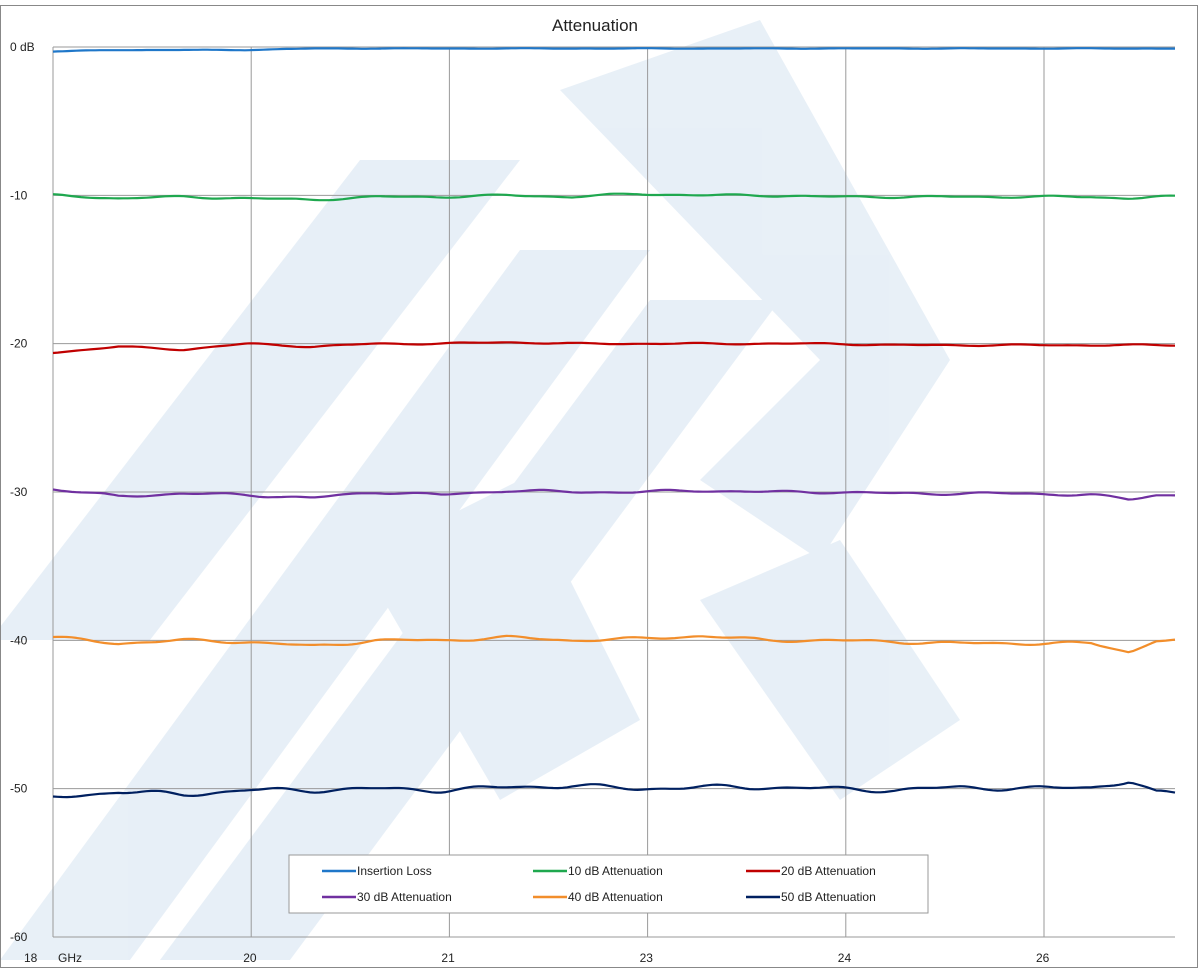 The height and width of the screenshot is (969, 1199). I want to click on x-tick-label: 20, so click(250, 958).